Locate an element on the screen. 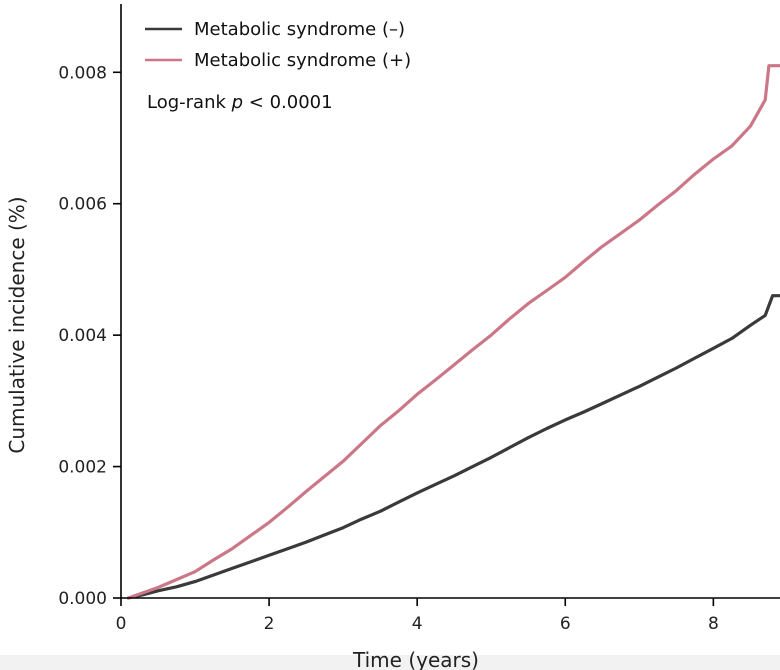 The width and height of the screenshot is (780, 670). y-axis-ticks: 0.000 0.002 0.004 0.006 0.008 is located at coordinates (89, 336).